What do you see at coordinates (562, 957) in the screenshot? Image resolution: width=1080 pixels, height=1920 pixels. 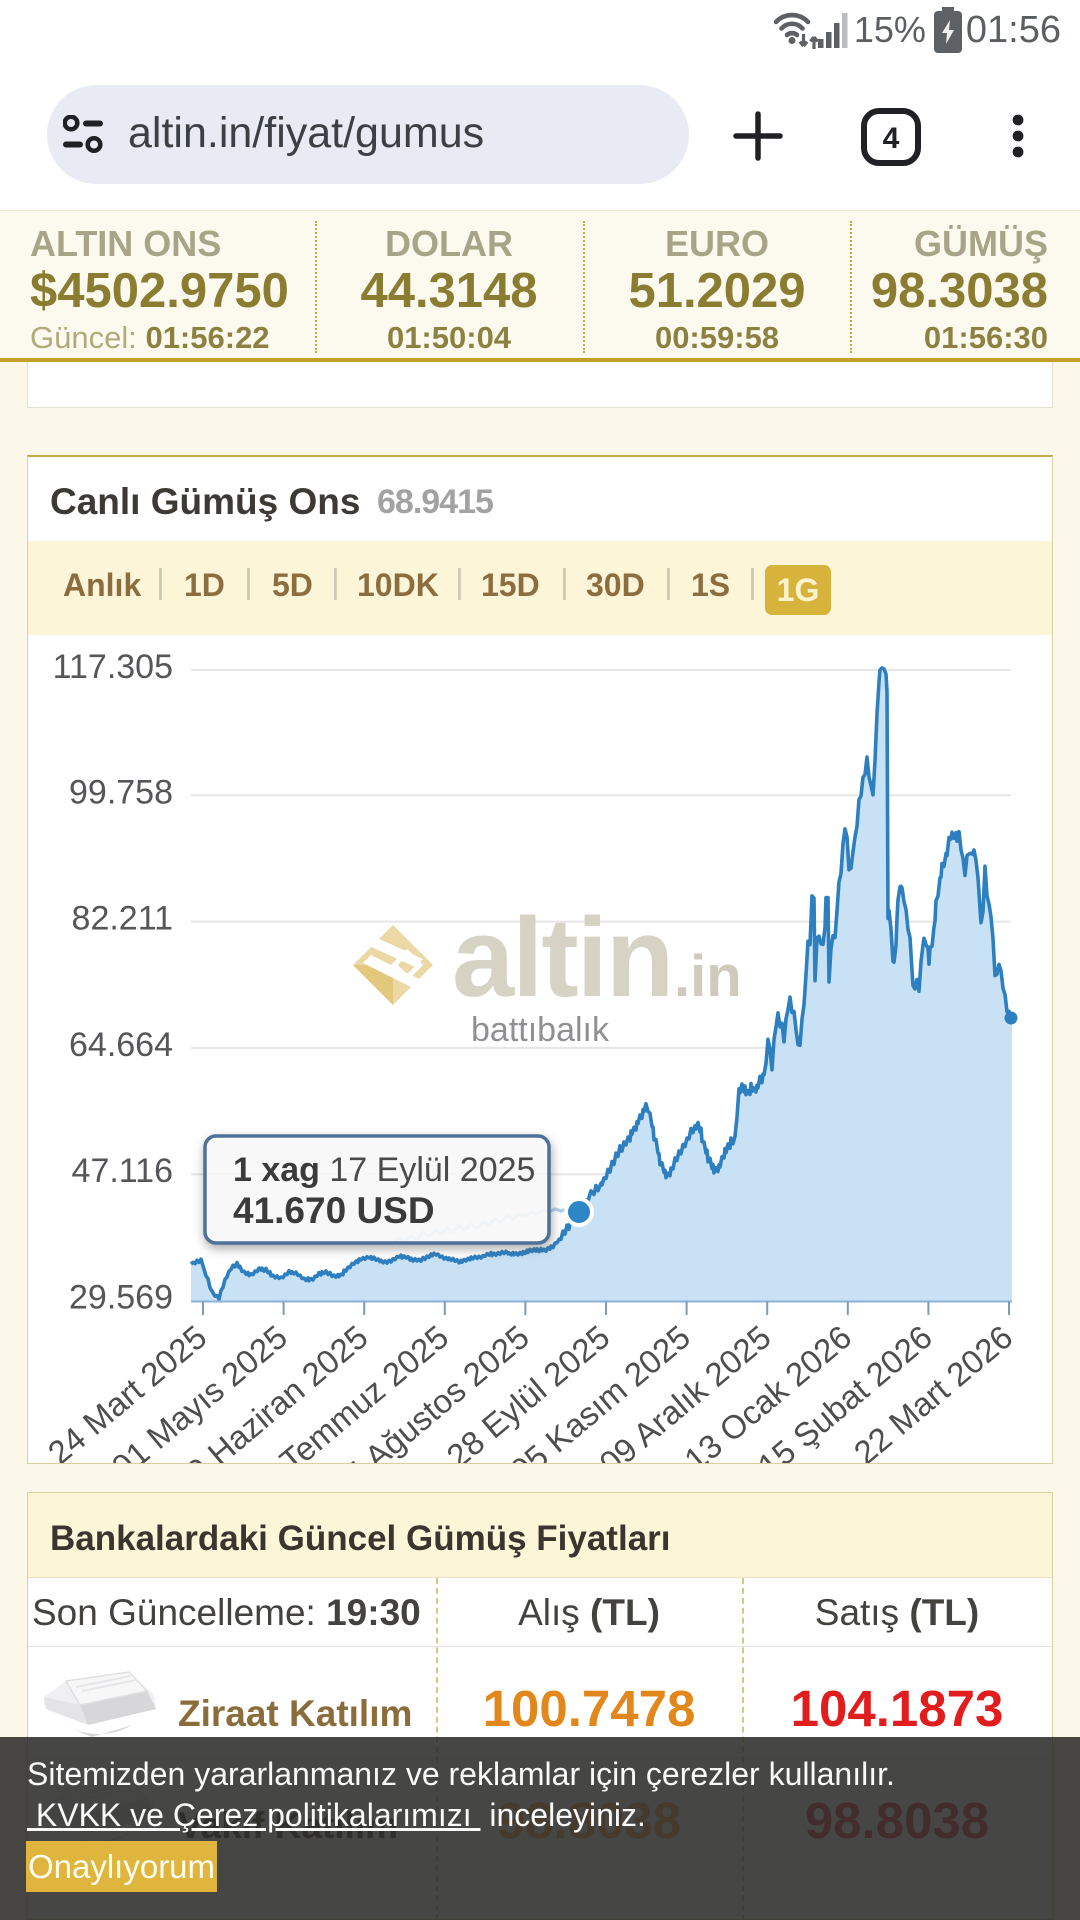 I see `svg-text: altin` at bounding box center [562, 957].